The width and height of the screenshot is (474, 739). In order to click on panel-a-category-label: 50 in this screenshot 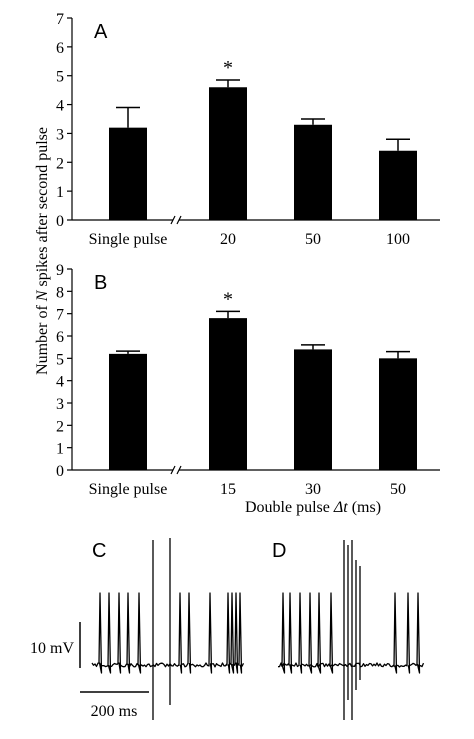, I will do `click(313, 239)`.